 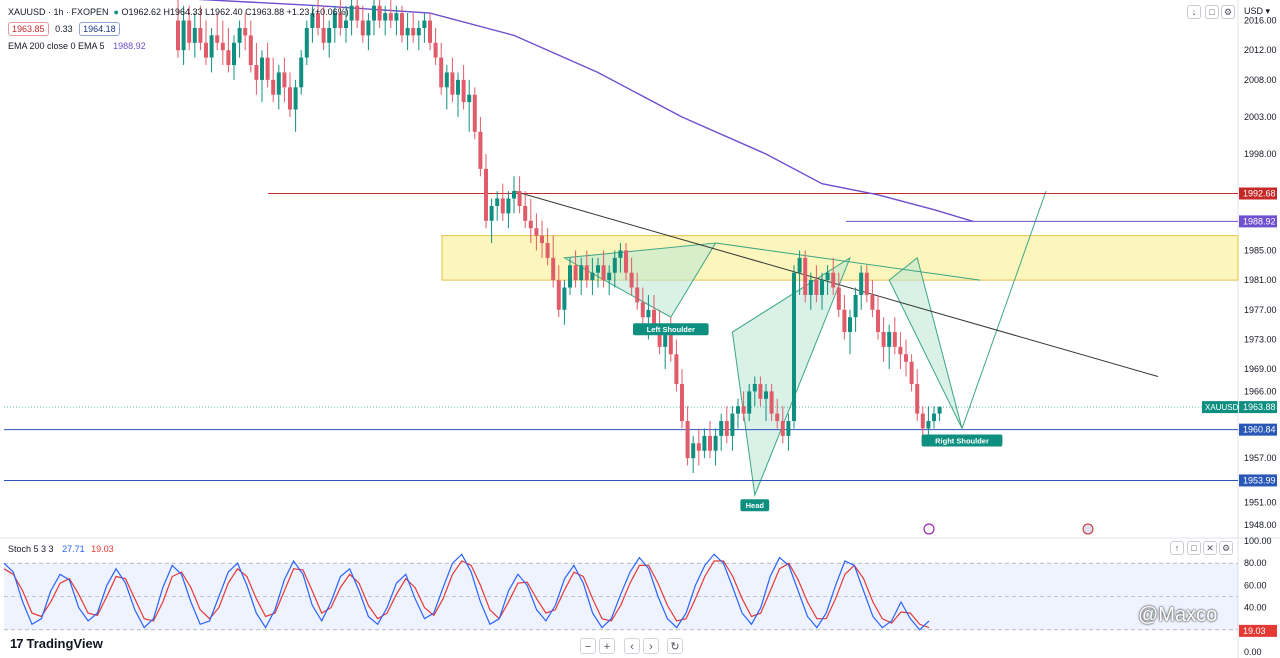 What do you see at coordinates (1177, 548) in the screenshot?
I see `move-up-icon: ↑` at bounding box center [1177, 548].